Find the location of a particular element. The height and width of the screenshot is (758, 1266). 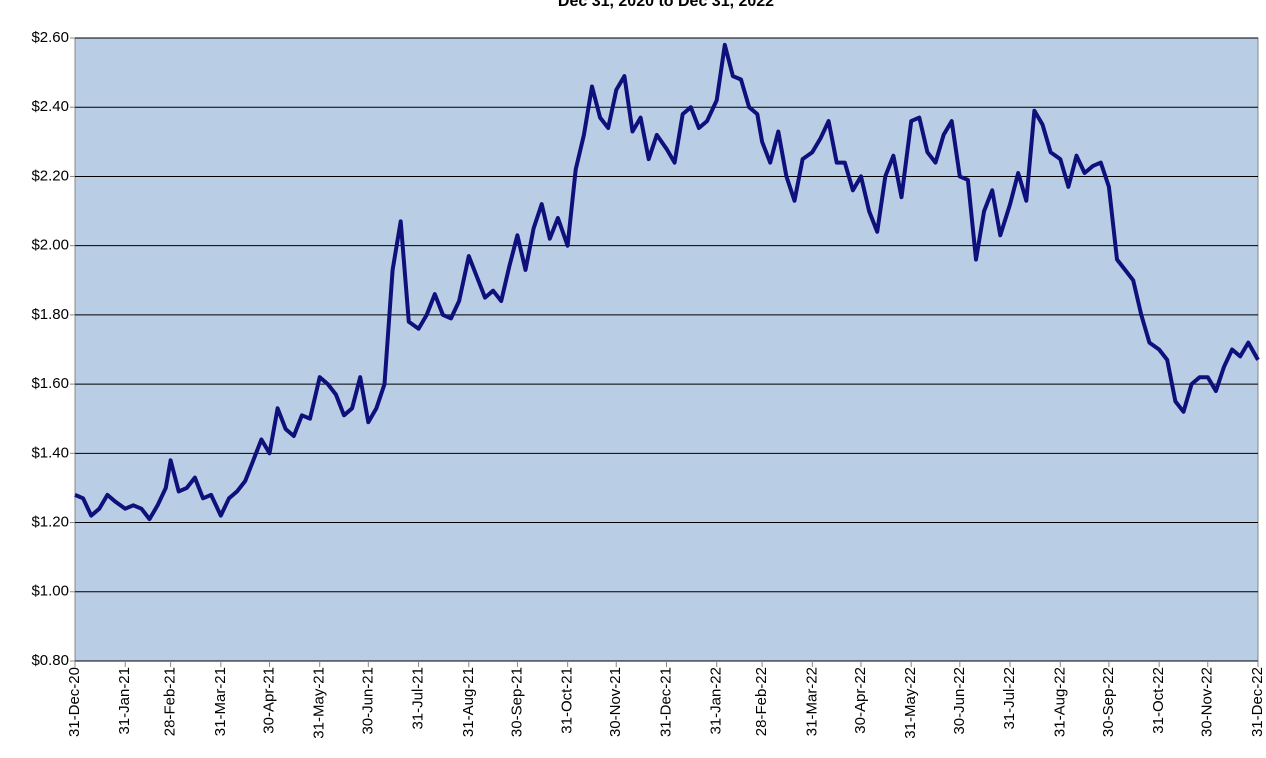

x-tick-label: 31-May-22 is located at coordinates (910, 703).